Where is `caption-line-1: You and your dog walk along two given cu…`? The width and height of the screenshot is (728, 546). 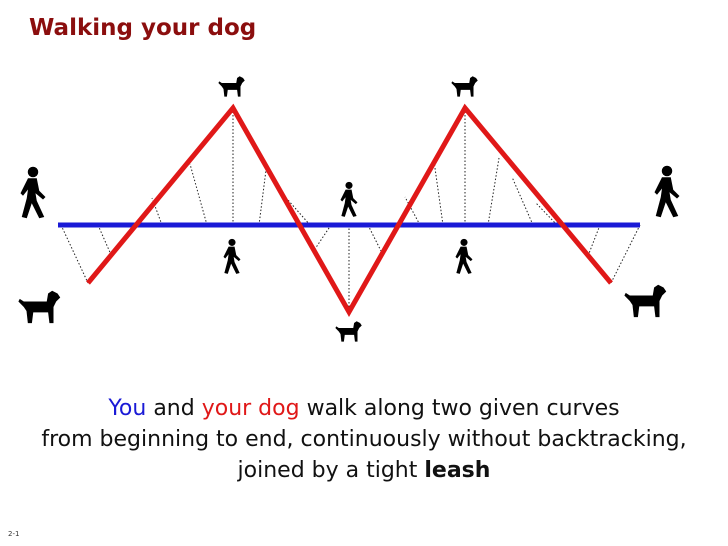 caption-line-1: You and your dog walk along two given cu… is located at coordinates (364, 408).